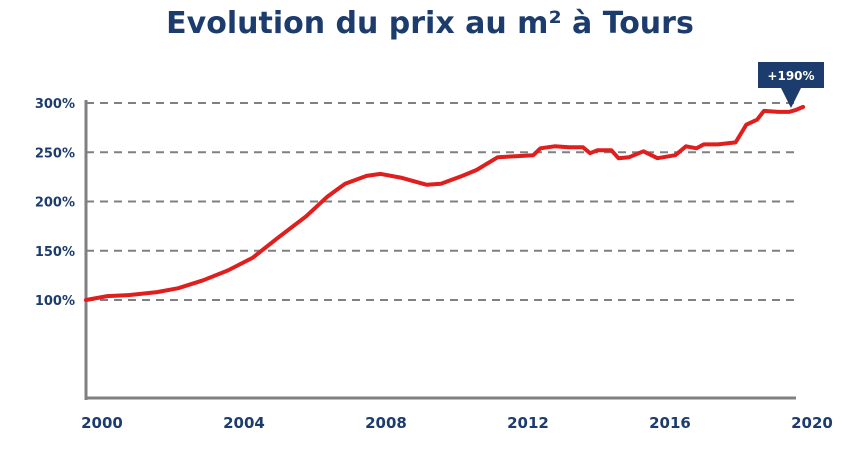 The image size is (850, 450). Describe the element at coordinates (386, 423) in the screenshot. I see `x-tick-label: 2008` at that location.